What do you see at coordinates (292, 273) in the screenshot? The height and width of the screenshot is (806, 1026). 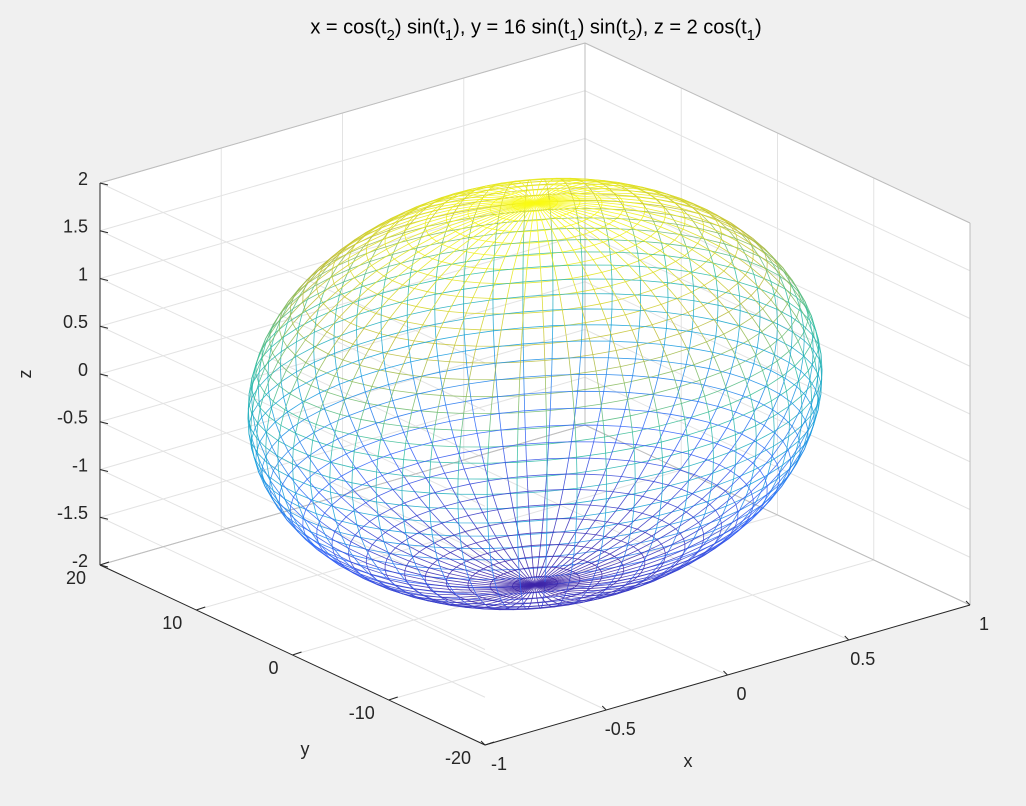 I see `z-grid-line` at bounding box center [292, 273].